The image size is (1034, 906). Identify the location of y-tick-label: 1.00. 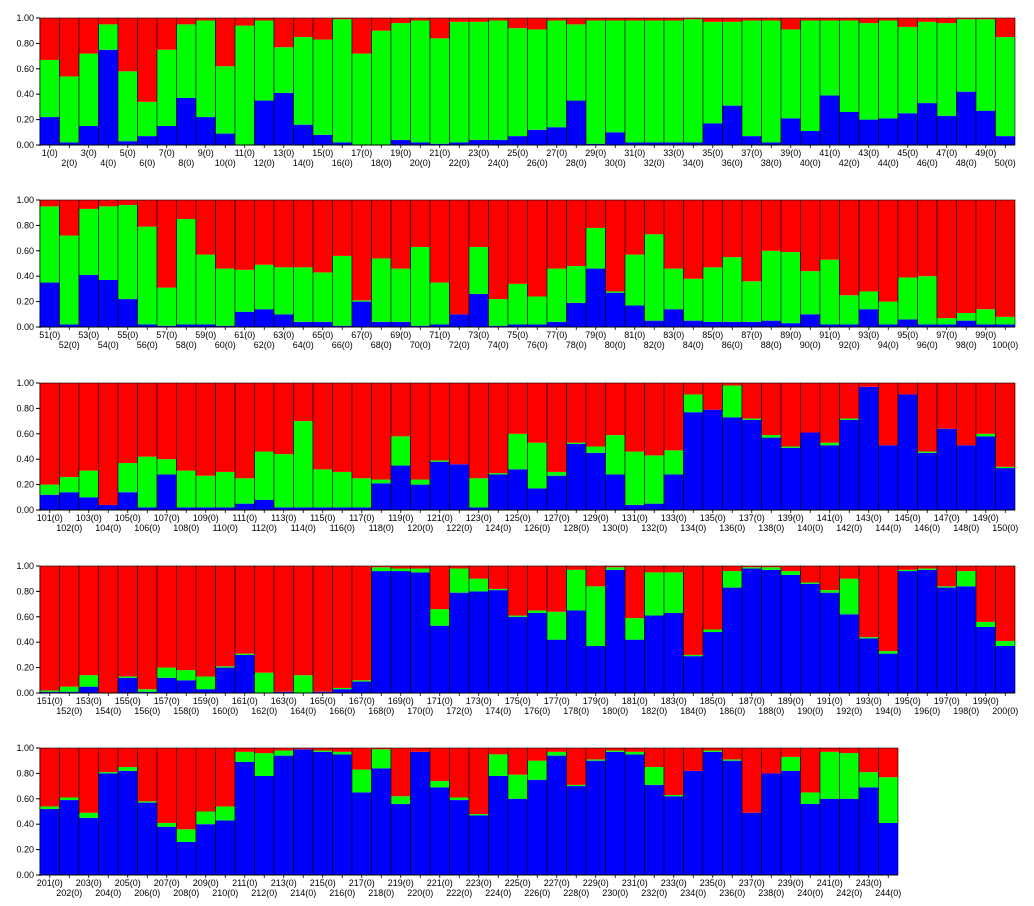
(25, 383).